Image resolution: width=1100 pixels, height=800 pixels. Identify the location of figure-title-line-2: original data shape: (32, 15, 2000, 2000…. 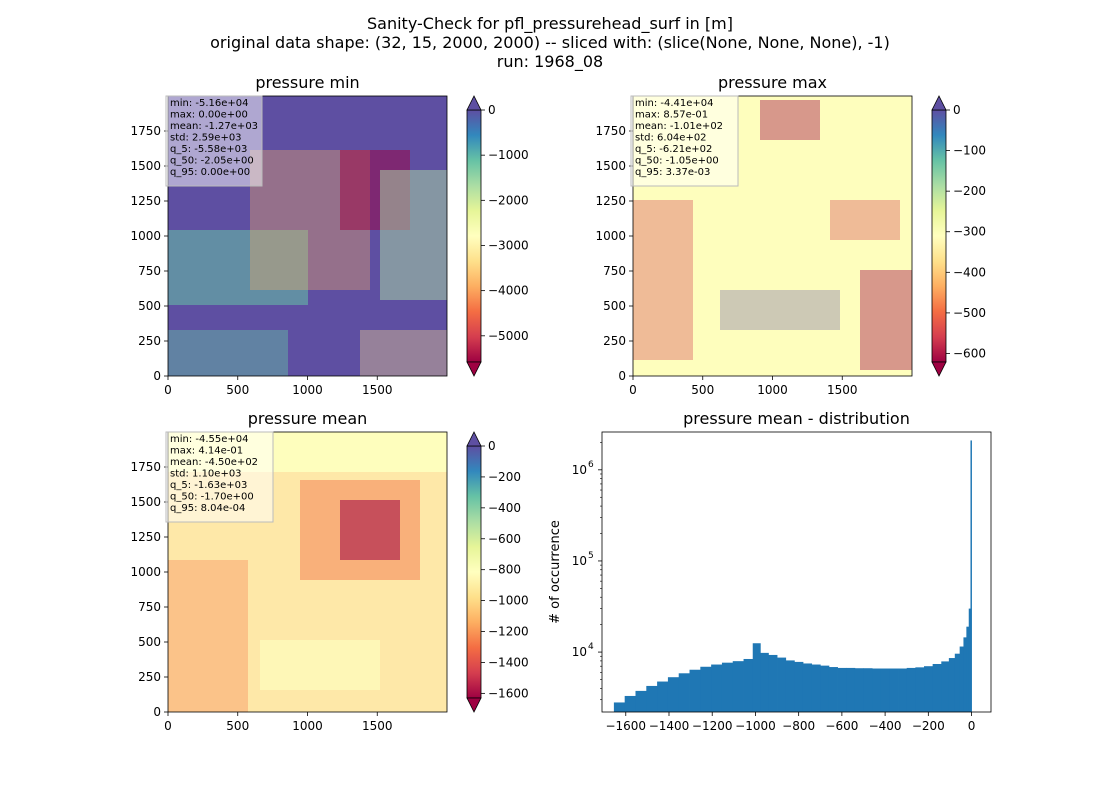
(550, 42).